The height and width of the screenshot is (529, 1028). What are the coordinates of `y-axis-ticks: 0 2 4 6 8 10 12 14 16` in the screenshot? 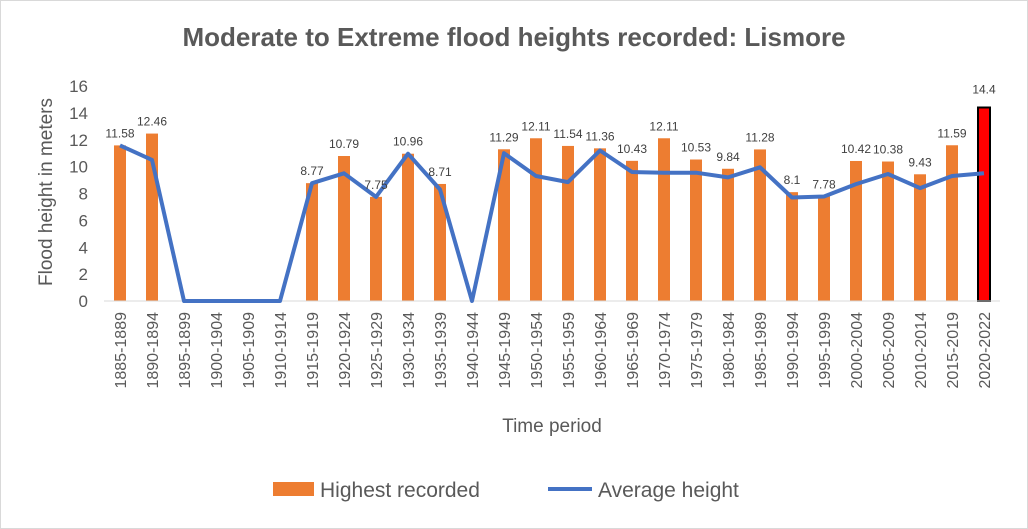 It's located at (78, 194).